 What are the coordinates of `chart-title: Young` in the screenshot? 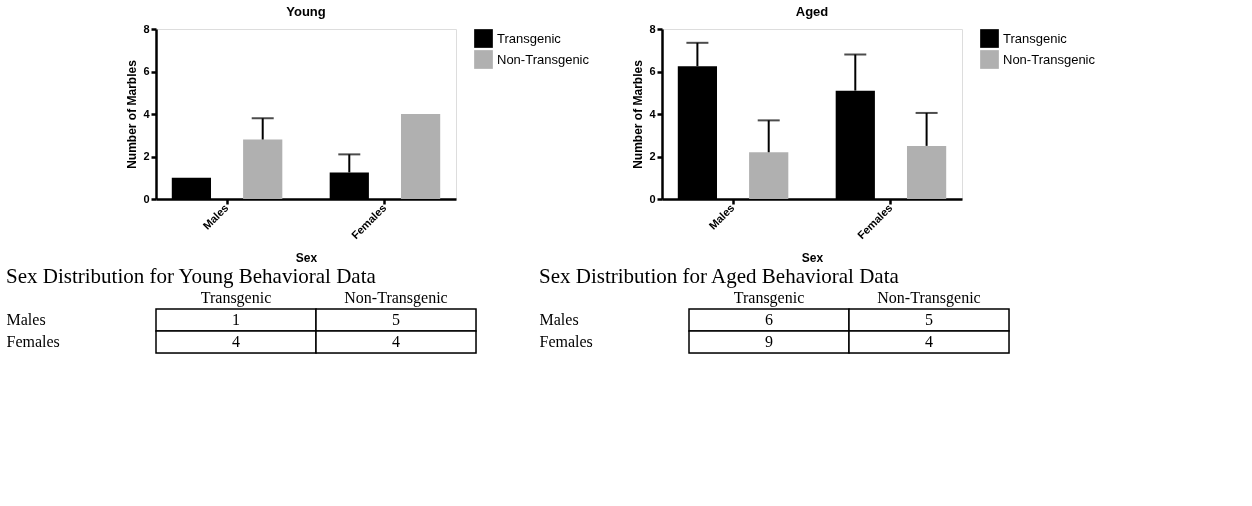 It's located at (306, 11).